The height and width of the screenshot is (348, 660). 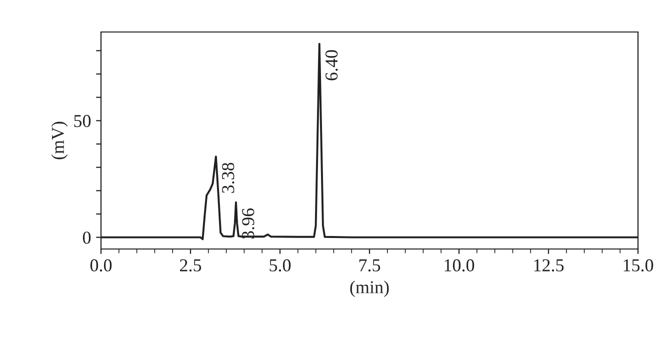 I want to click on x-tick-label: 15.0, so click(x=639, y=265).